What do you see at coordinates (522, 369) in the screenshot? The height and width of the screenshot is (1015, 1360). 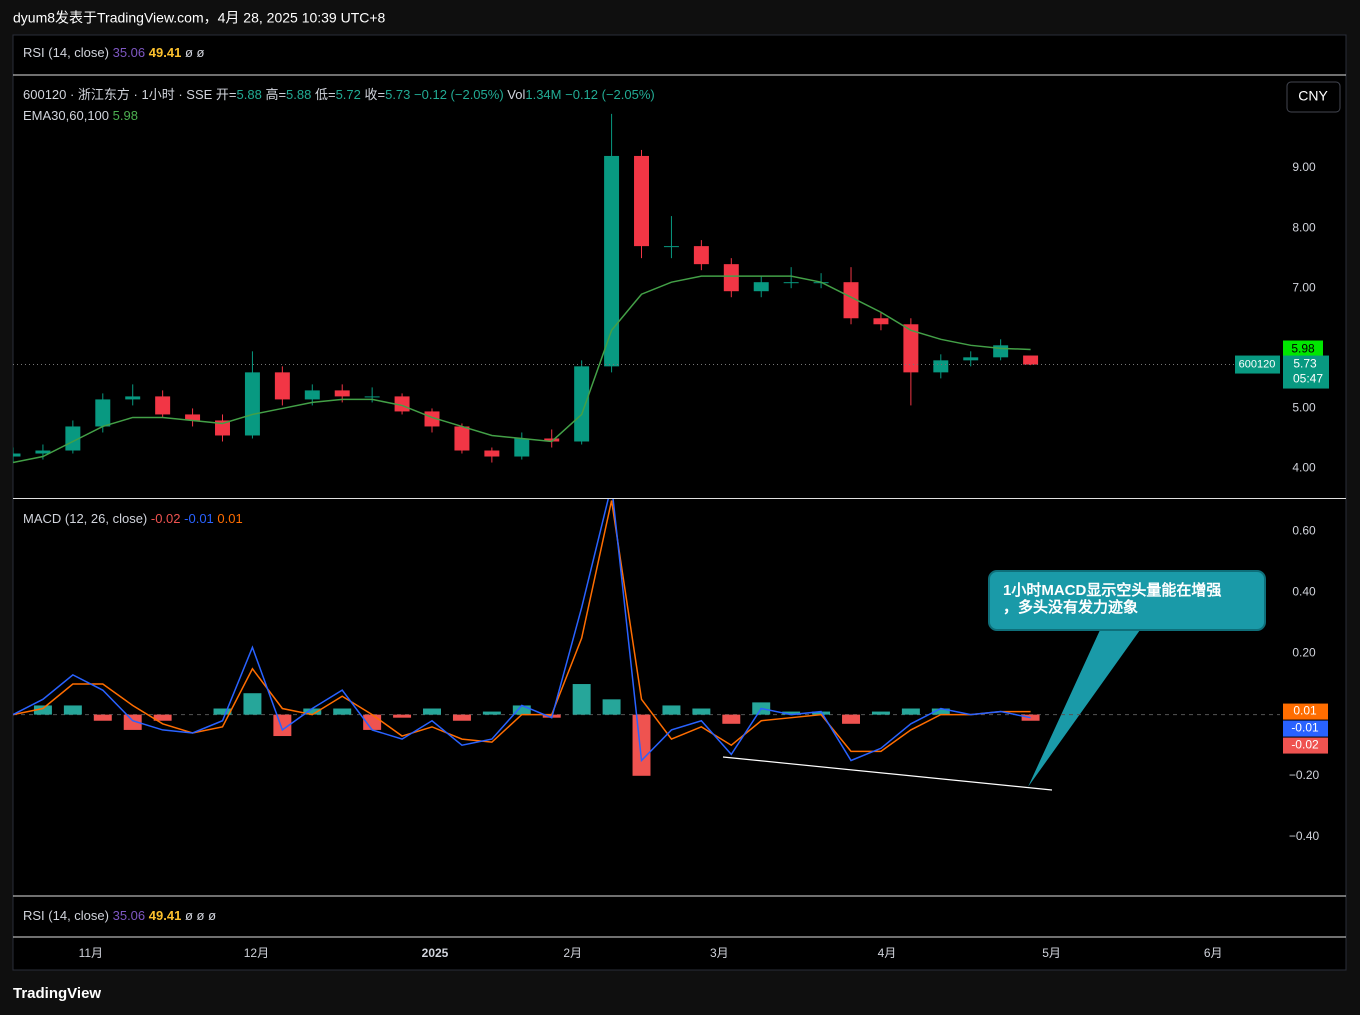 I see `ema-line` at bounding box center [522, 369].